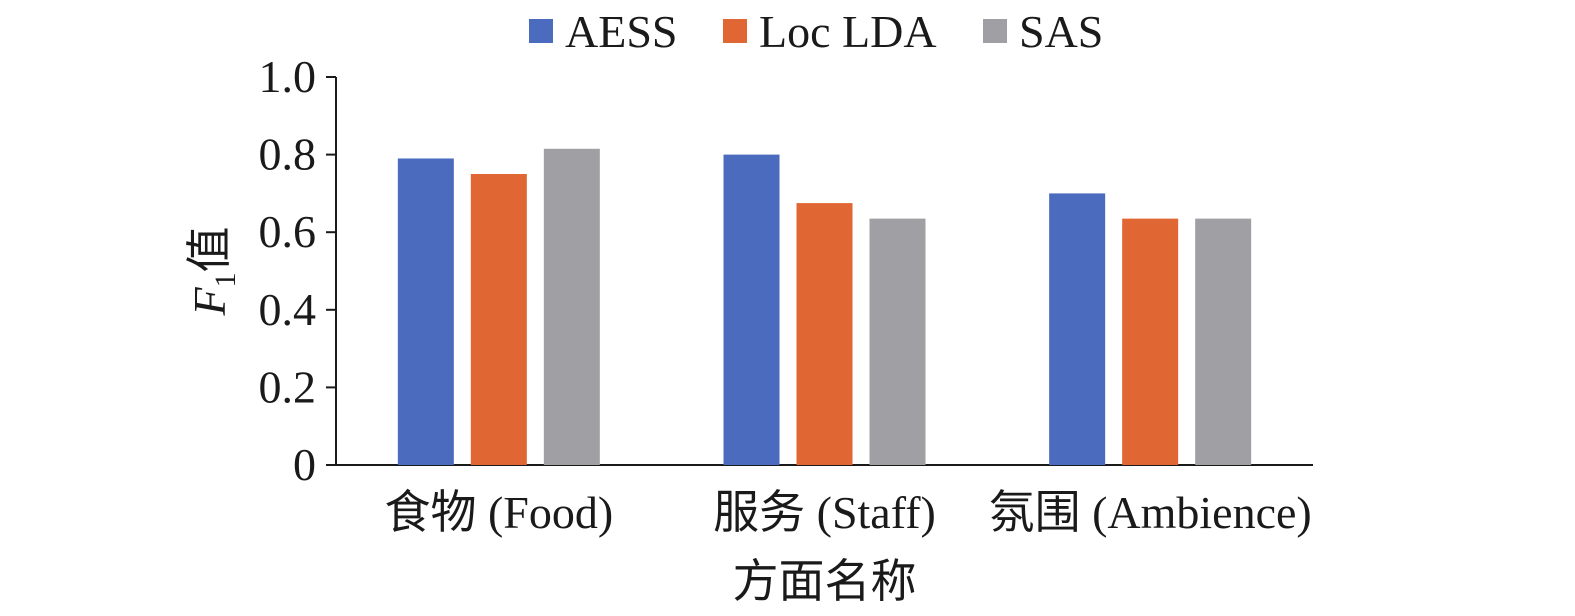  I want to click on y-axis-title: F1值, so click(213, 271).